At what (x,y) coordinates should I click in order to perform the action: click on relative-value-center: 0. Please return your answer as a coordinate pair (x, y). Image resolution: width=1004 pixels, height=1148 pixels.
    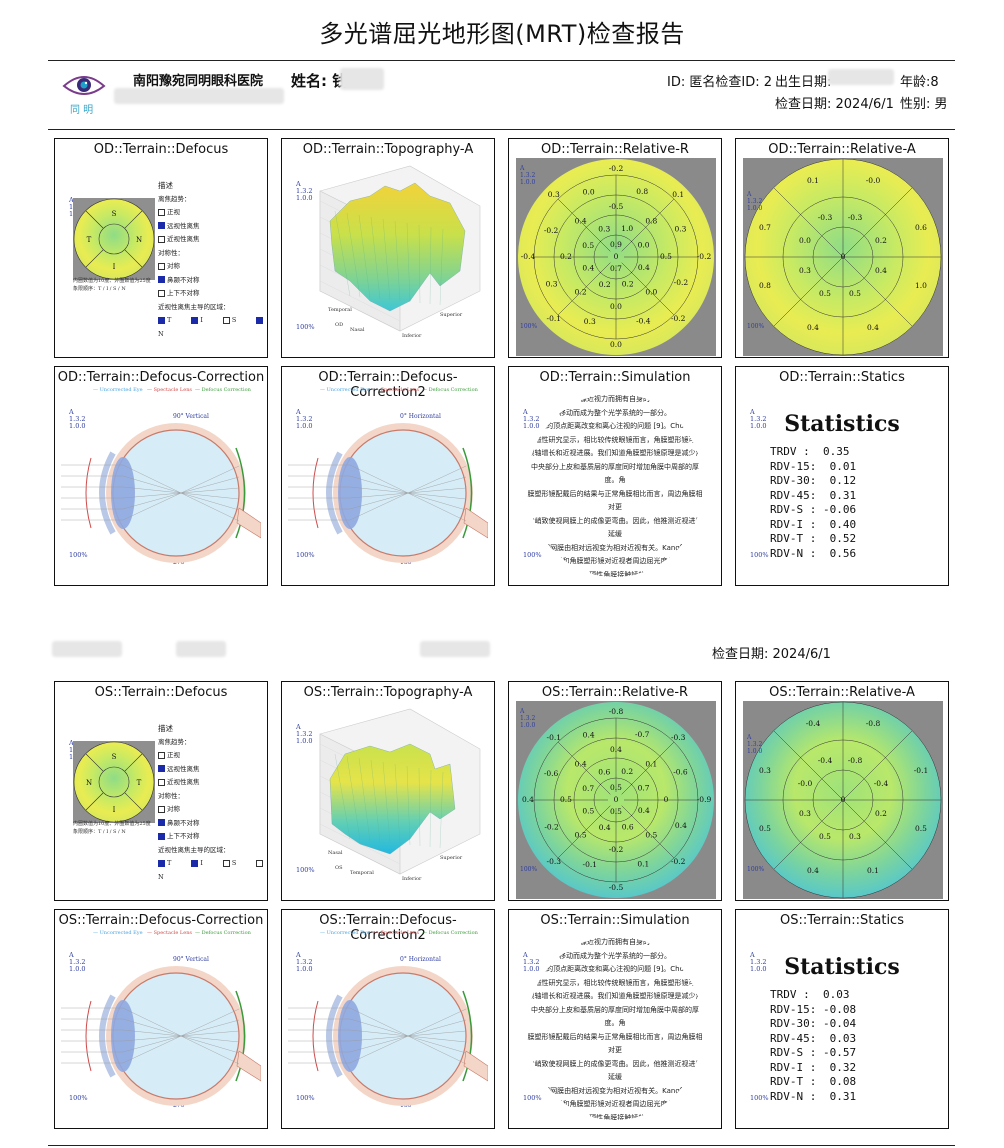
    Looking at the image, I should click on (616, 799).